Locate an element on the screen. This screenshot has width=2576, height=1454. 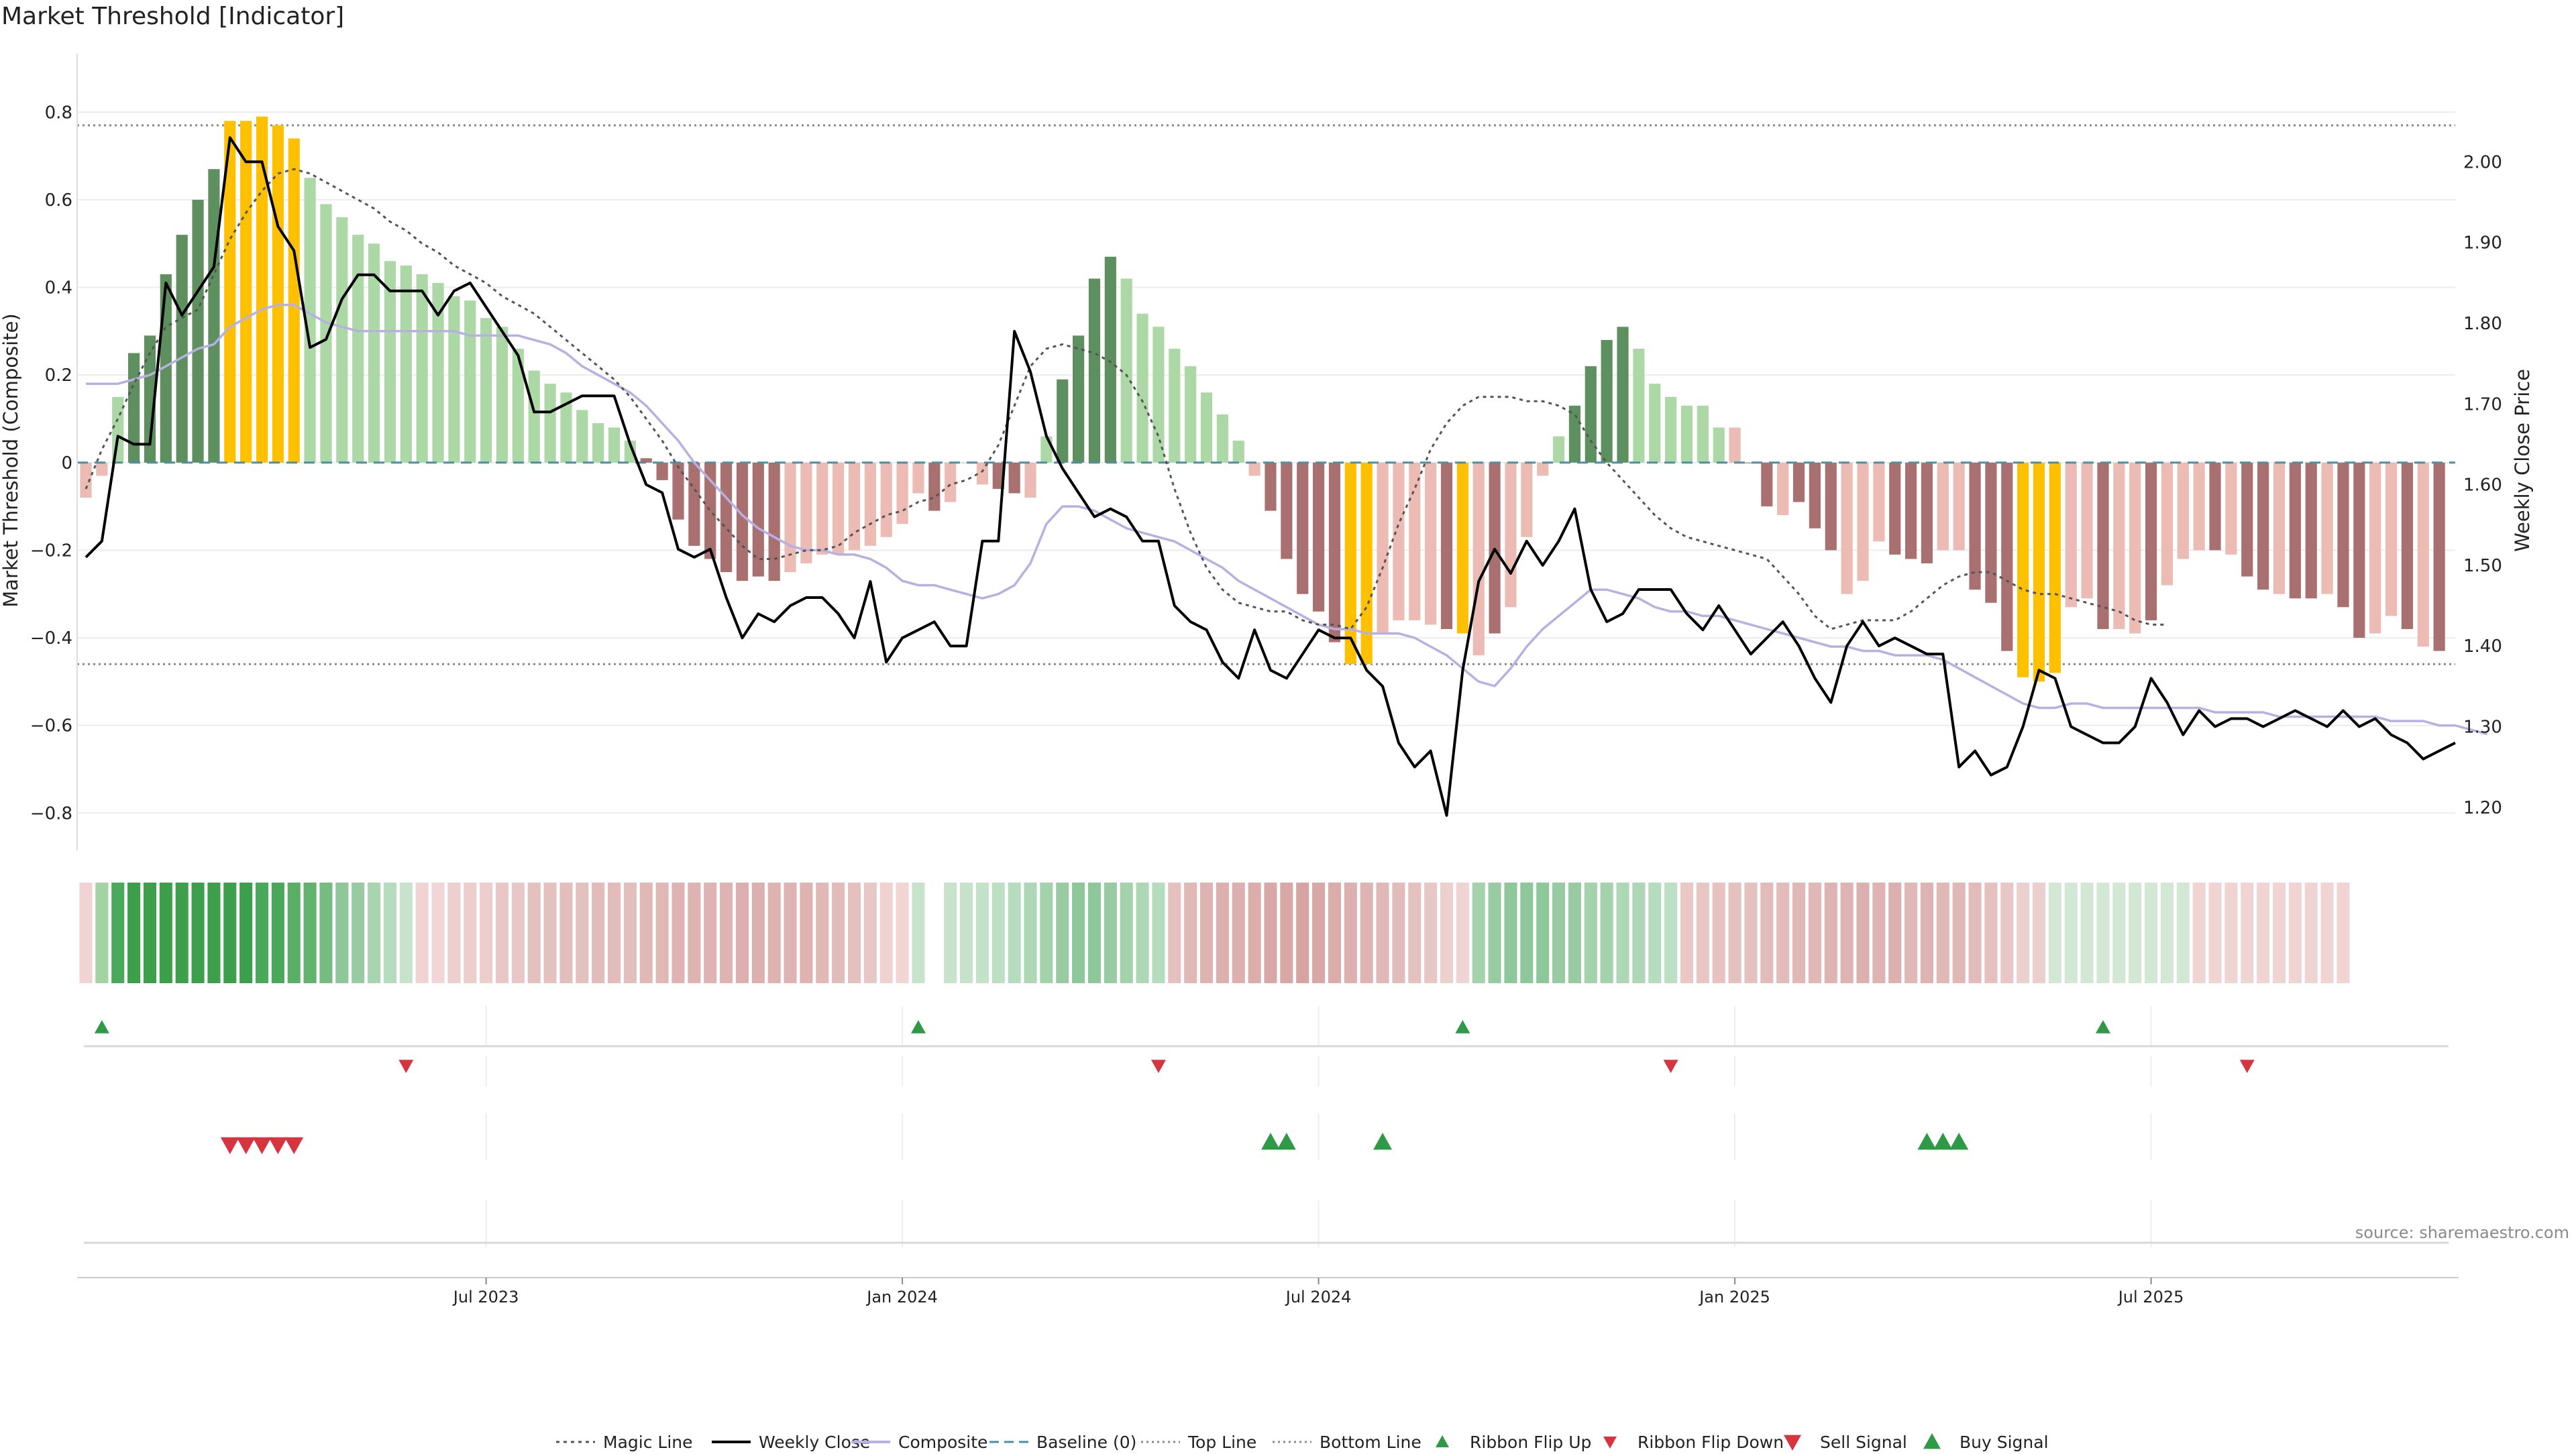
right-tick-label: 1.70 is located at coordinates (2482, 404).